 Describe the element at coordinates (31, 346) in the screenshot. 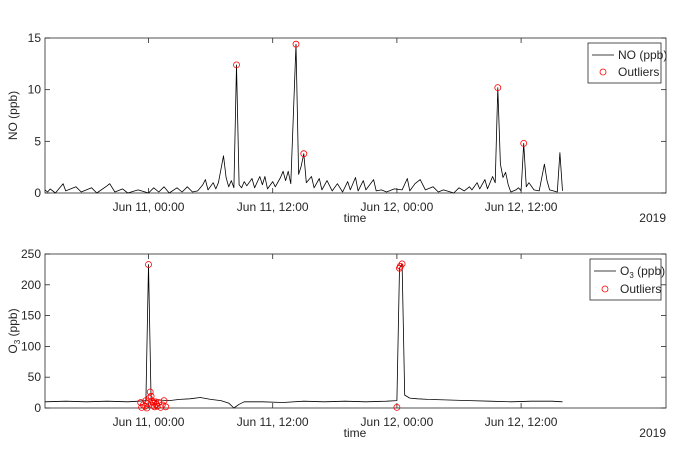

I see `o3-y-tick-label: 100` at that location.